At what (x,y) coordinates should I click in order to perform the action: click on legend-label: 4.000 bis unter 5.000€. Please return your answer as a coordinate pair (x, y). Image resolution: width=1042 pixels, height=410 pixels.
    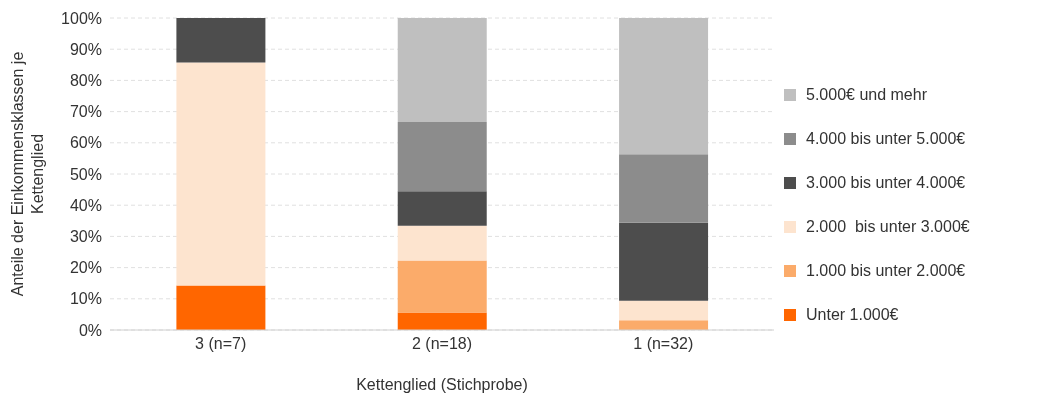
    Looking at the image, I should click on (886, 139).